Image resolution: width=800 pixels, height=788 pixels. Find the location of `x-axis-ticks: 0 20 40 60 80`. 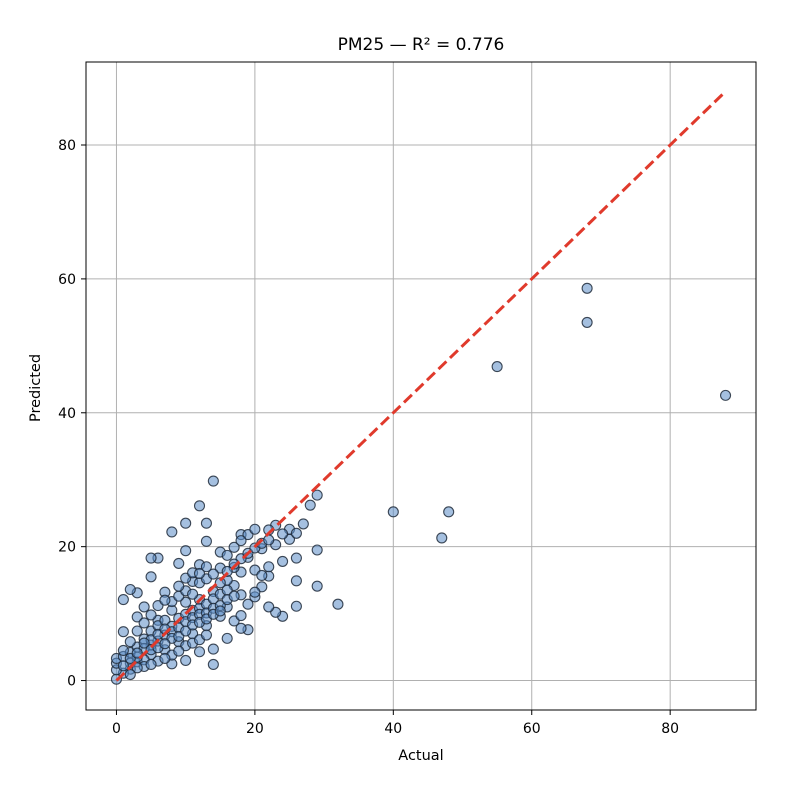

x-axis-ticks: 0 20 40 60 80 is located at coordinates (395, 723).